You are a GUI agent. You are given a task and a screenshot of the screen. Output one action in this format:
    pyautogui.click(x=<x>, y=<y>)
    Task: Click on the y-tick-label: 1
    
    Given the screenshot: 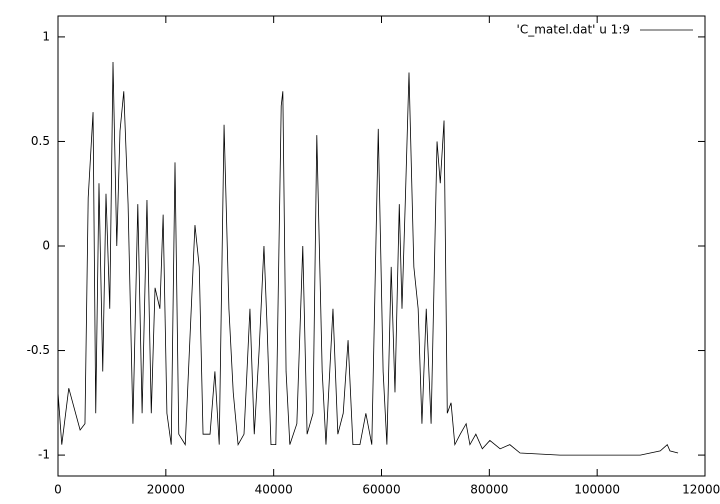 What is the action you would take?
    pyautogui.click(x=46, y=36)
    